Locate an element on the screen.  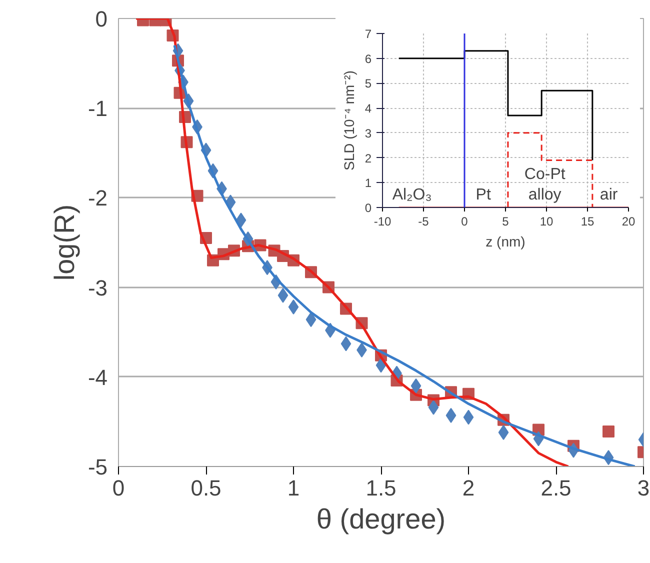
y-axis-title: SLD (10⁻⁴ nm⁻²) is located at coordinates (348, 120).